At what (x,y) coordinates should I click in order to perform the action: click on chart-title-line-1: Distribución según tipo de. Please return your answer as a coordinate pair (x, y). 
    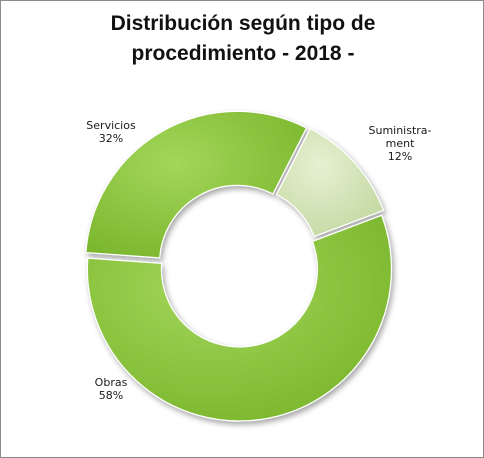
    Looking at the image, I should click on (243, 23).